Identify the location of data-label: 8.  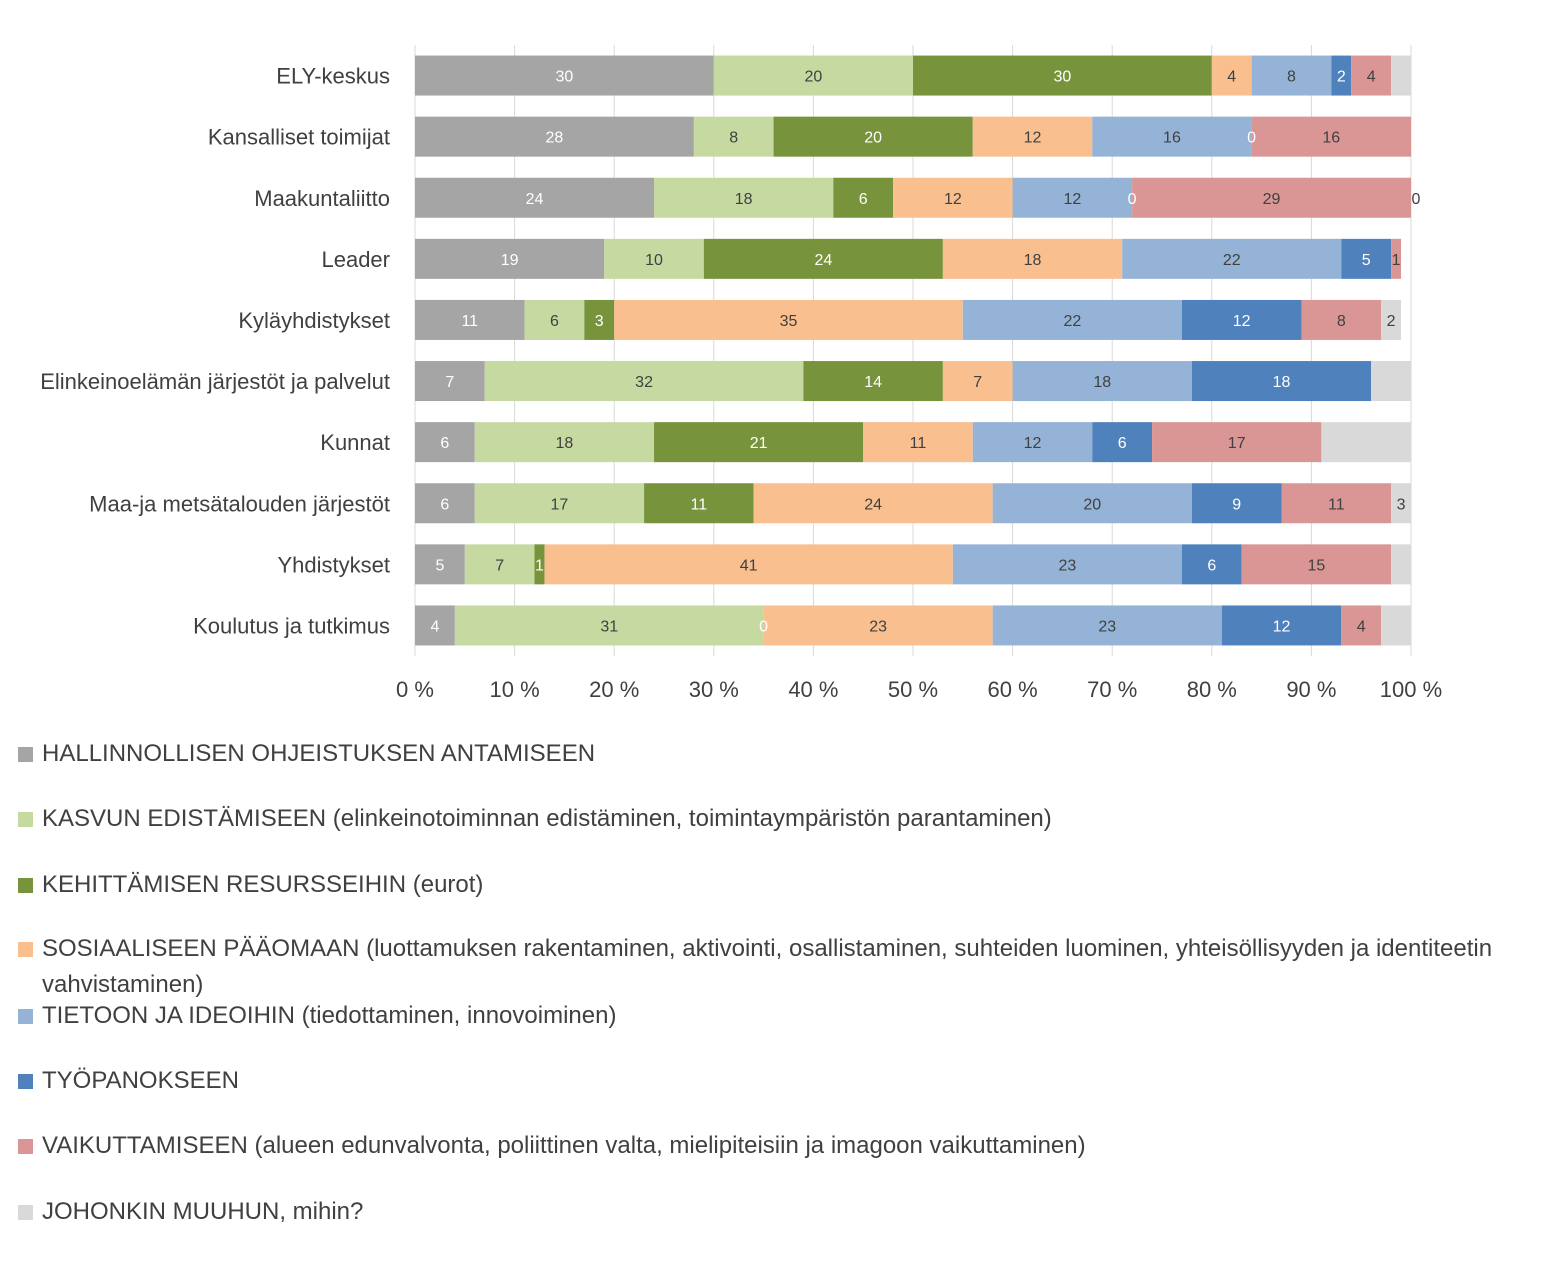
(1291, 77).